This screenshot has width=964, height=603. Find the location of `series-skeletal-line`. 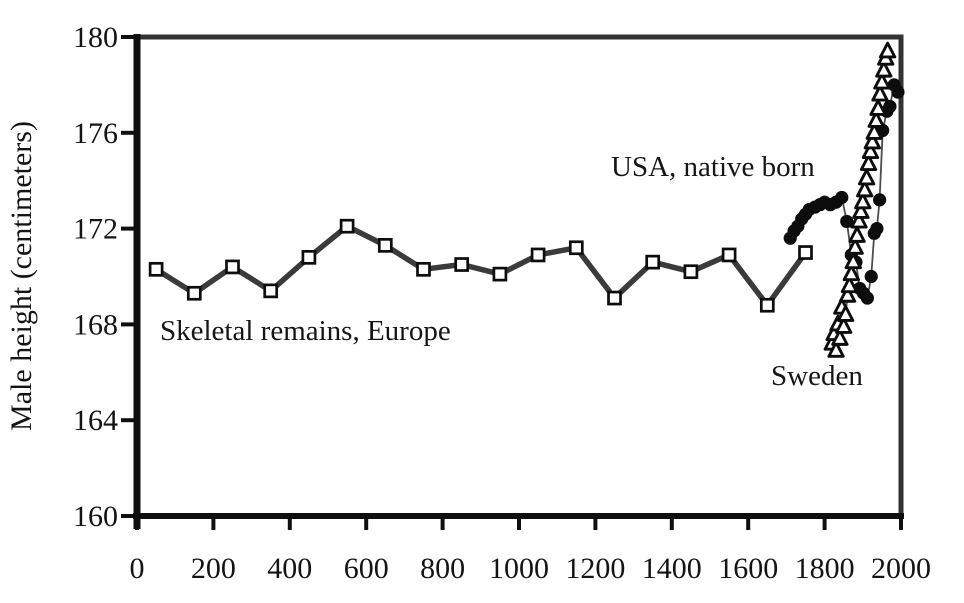

series-skeletal-line is located at coordinates (481, 265).